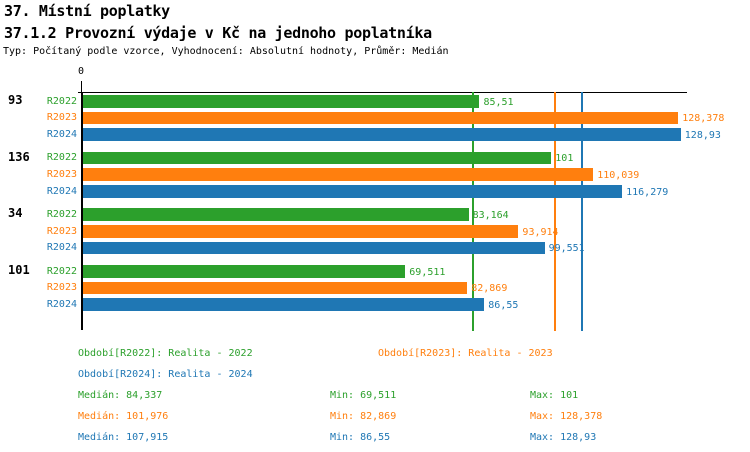 The height and width of the screenshot is (452, 750). Describe the element at coordinates (123, 416) in the screenshot. I see `stat-median-r2023: Medián: 101,976` at that location.